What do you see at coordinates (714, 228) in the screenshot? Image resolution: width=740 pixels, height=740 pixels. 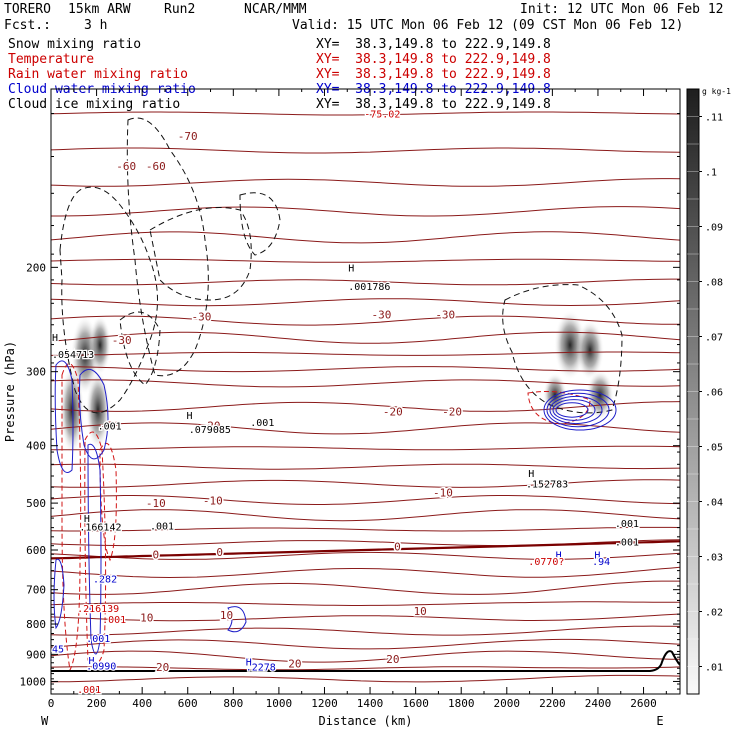 I see `colorbar-tick-label: .09` at bounding box center [714, 228].